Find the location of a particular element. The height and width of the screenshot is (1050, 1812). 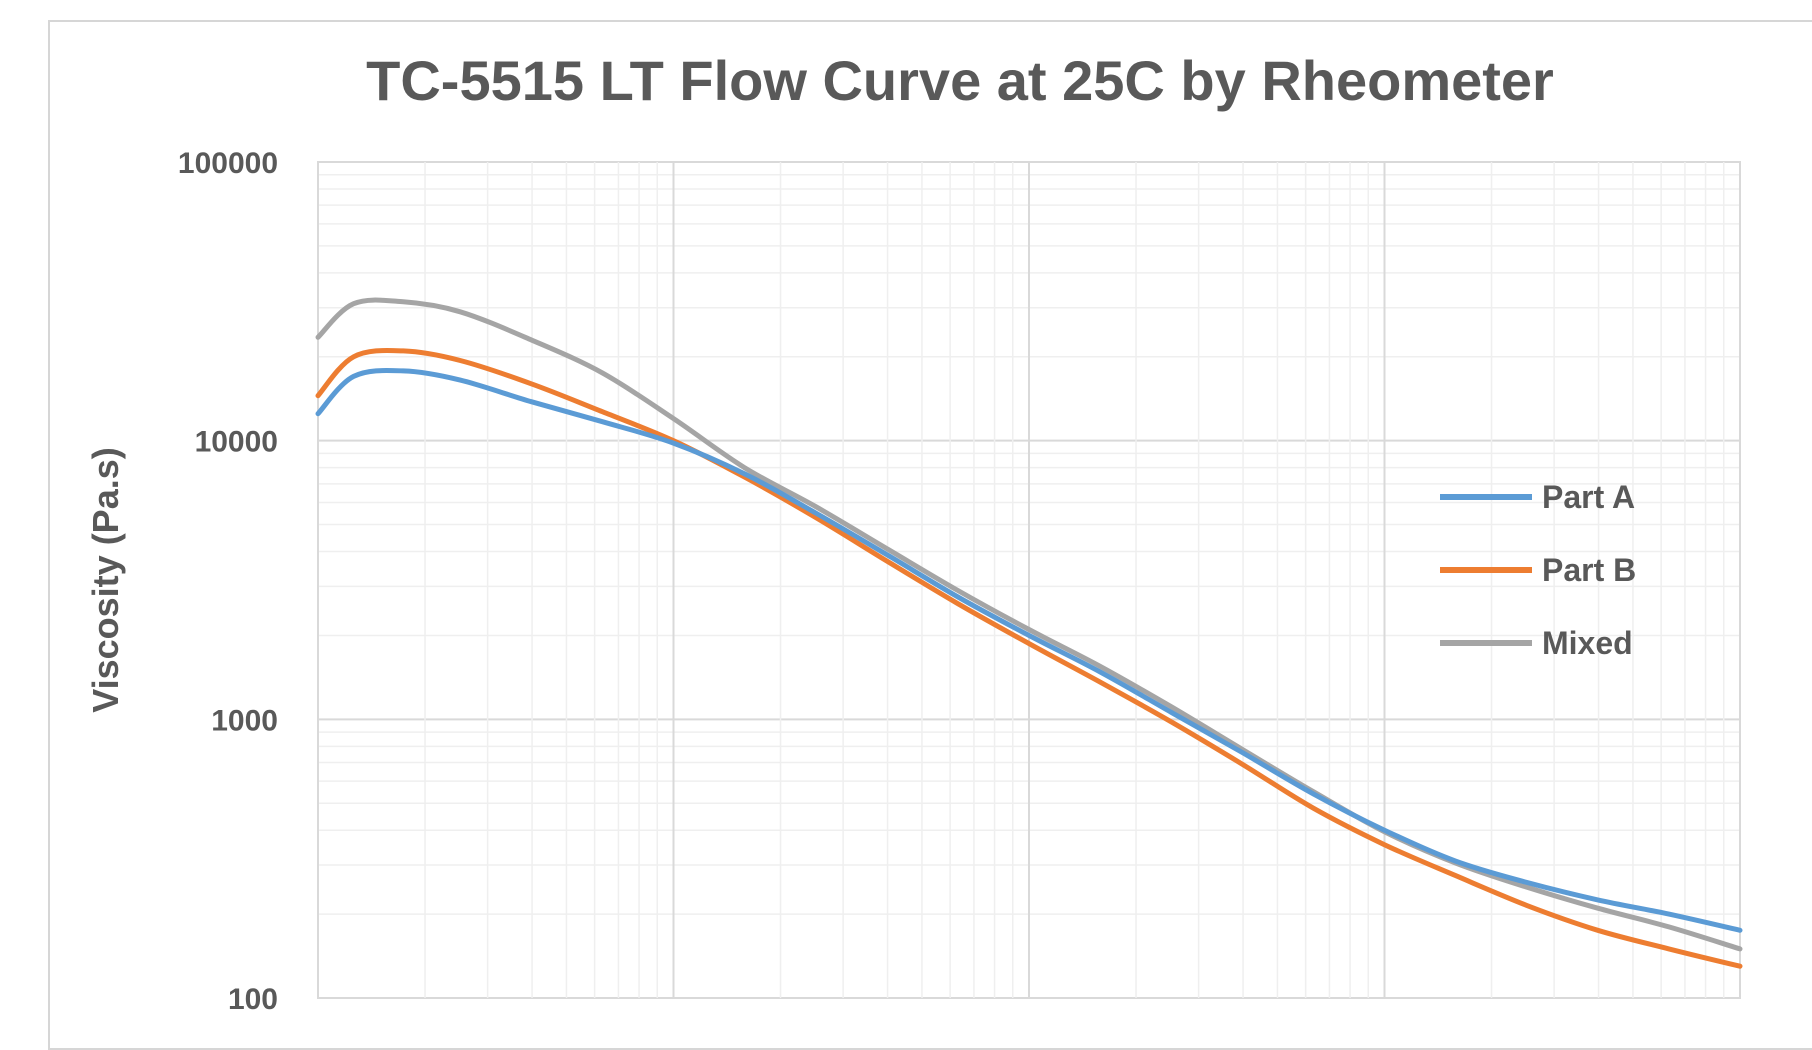

y-tick-label: 1000 is located at coordinates (244, 720).